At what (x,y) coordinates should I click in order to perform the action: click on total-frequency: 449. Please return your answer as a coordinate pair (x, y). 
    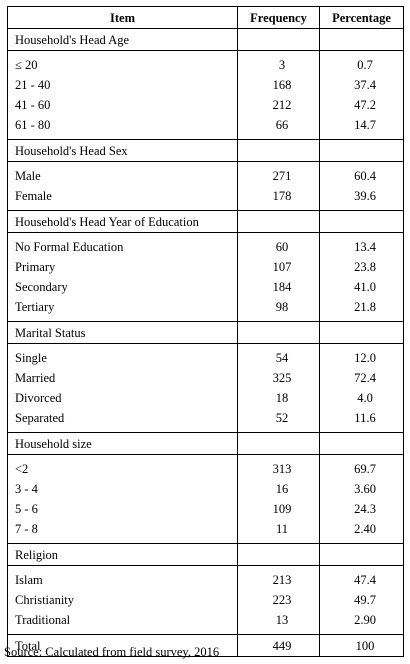
    Looking at the image, I should click on (278, 645).